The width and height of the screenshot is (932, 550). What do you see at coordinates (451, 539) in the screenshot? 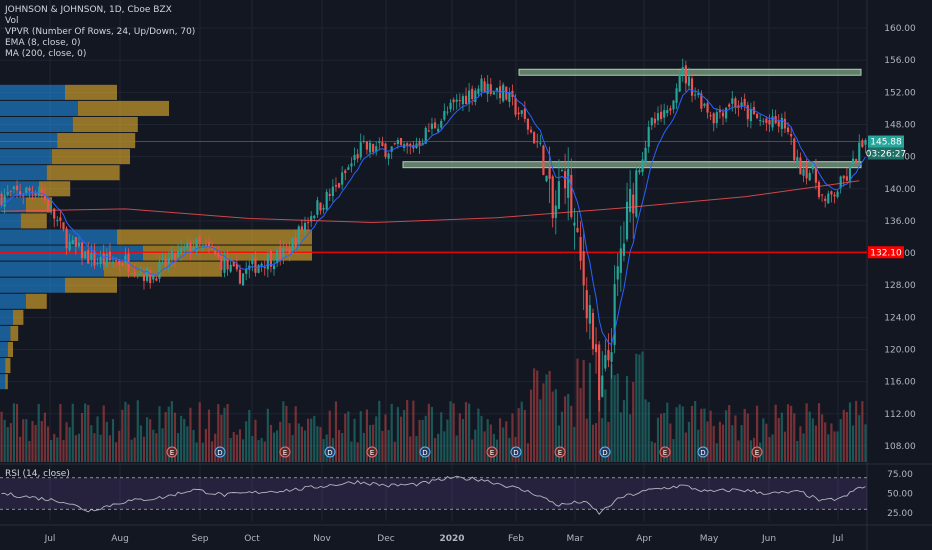
I see `time-tick-6: 2020` at bounding box center [451, 539].